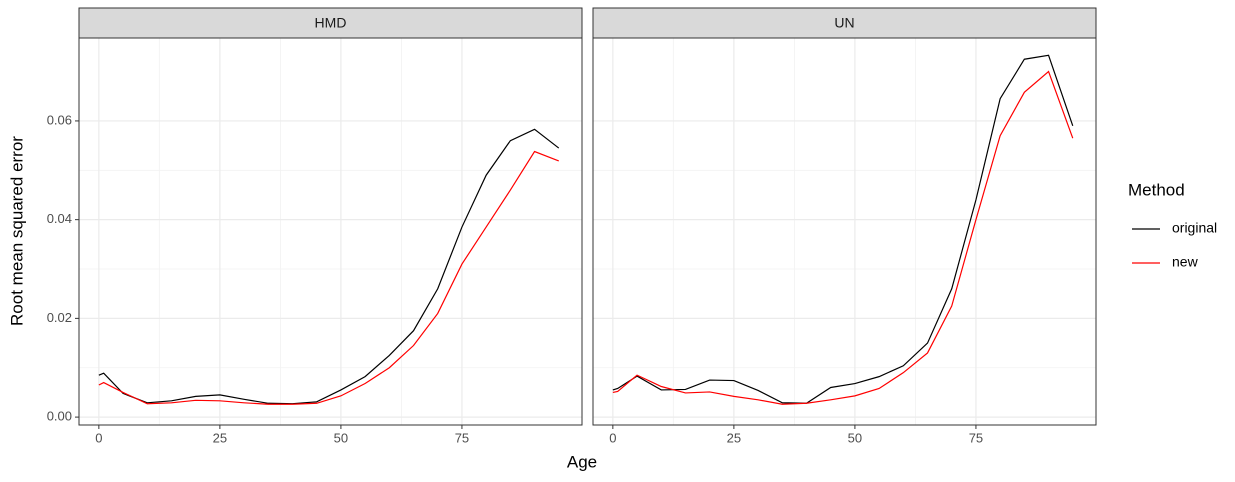 This screenshot has height=482, width=1235. What do you see at coordinates (59, 218) in the screenshot?
I see `y-tick-label: 0.04` at bounding box center [59, 218].